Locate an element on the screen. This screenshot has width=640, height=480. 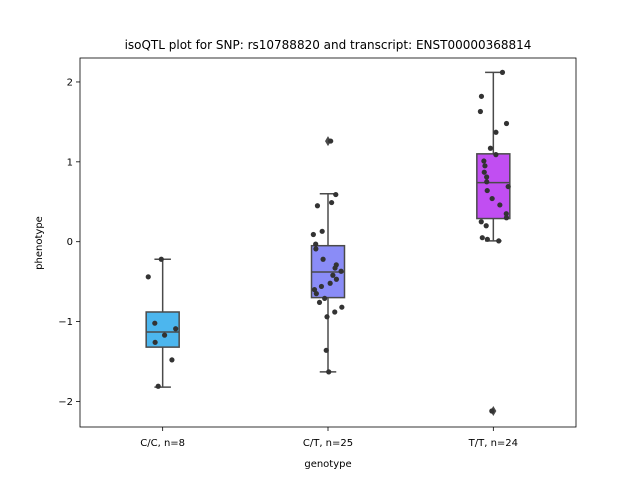
x-axis-title: genotype is located at coordinates (327, 464).